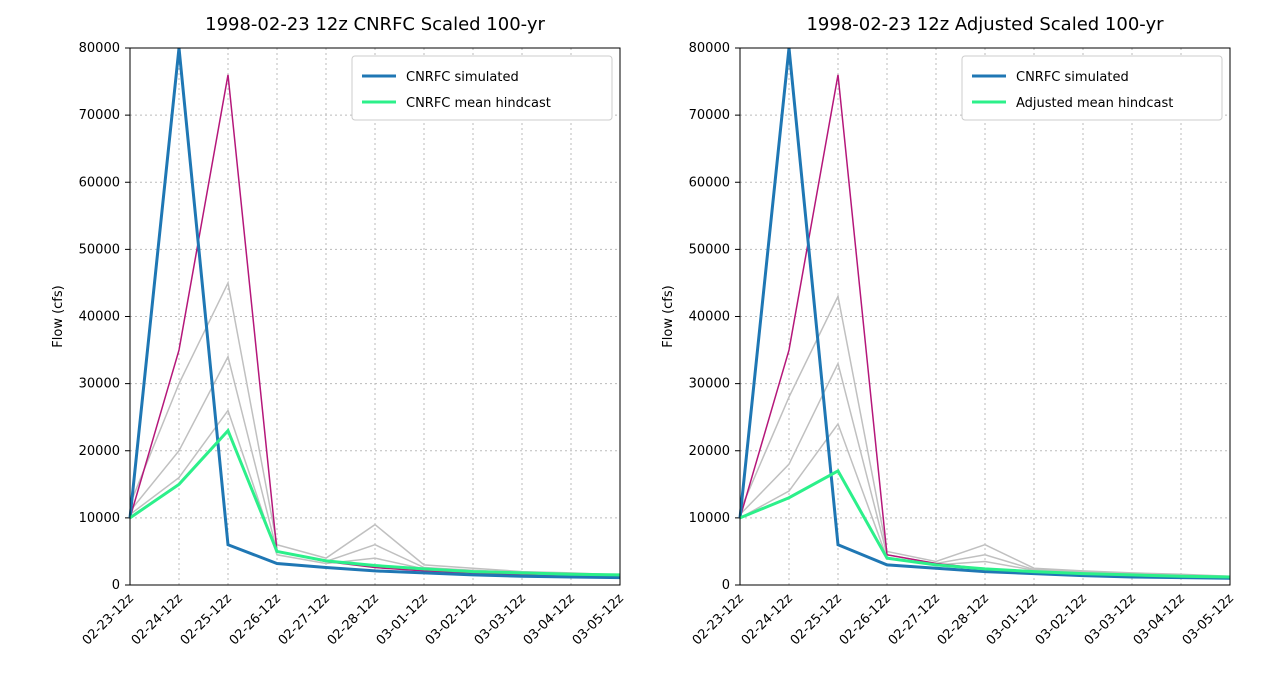  What do you see at coordinates (375, 24) in the screenshot?
I see `chart-title: 1998-02-23 12z CNRFC Scaled 100-yr` at bounding box center [375, 24].